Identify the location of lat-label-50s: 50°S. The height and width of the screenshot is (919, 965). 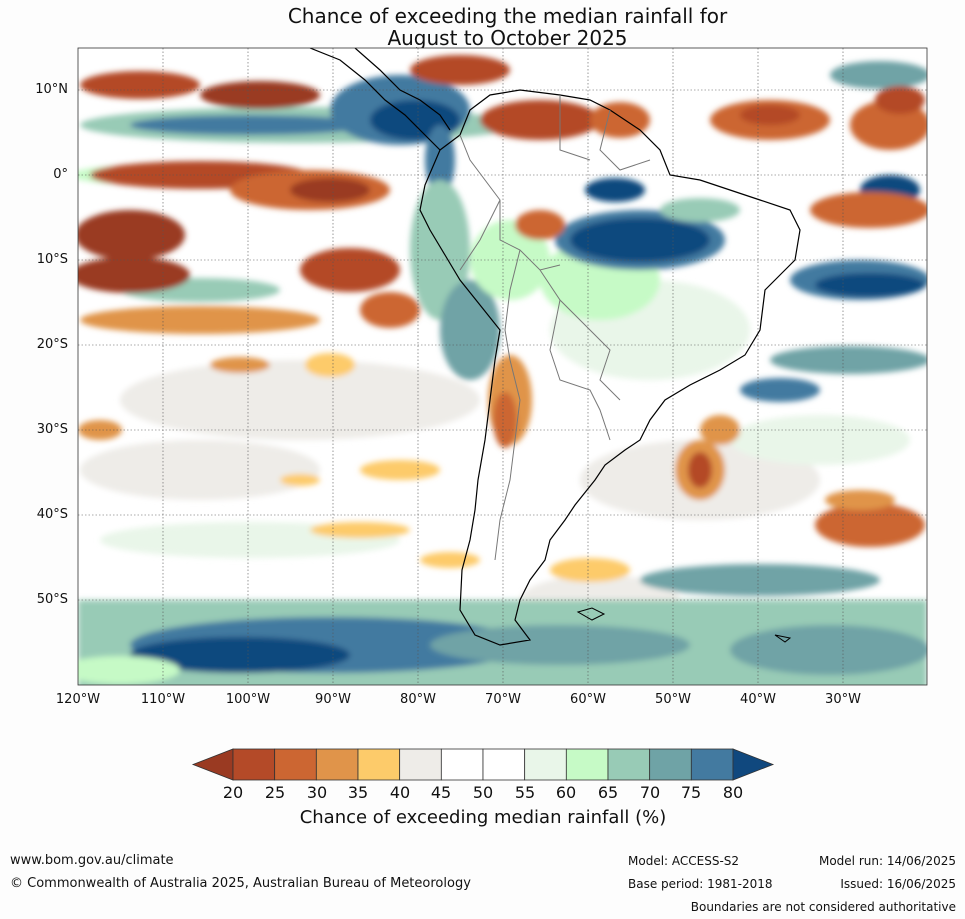
(52, 599).